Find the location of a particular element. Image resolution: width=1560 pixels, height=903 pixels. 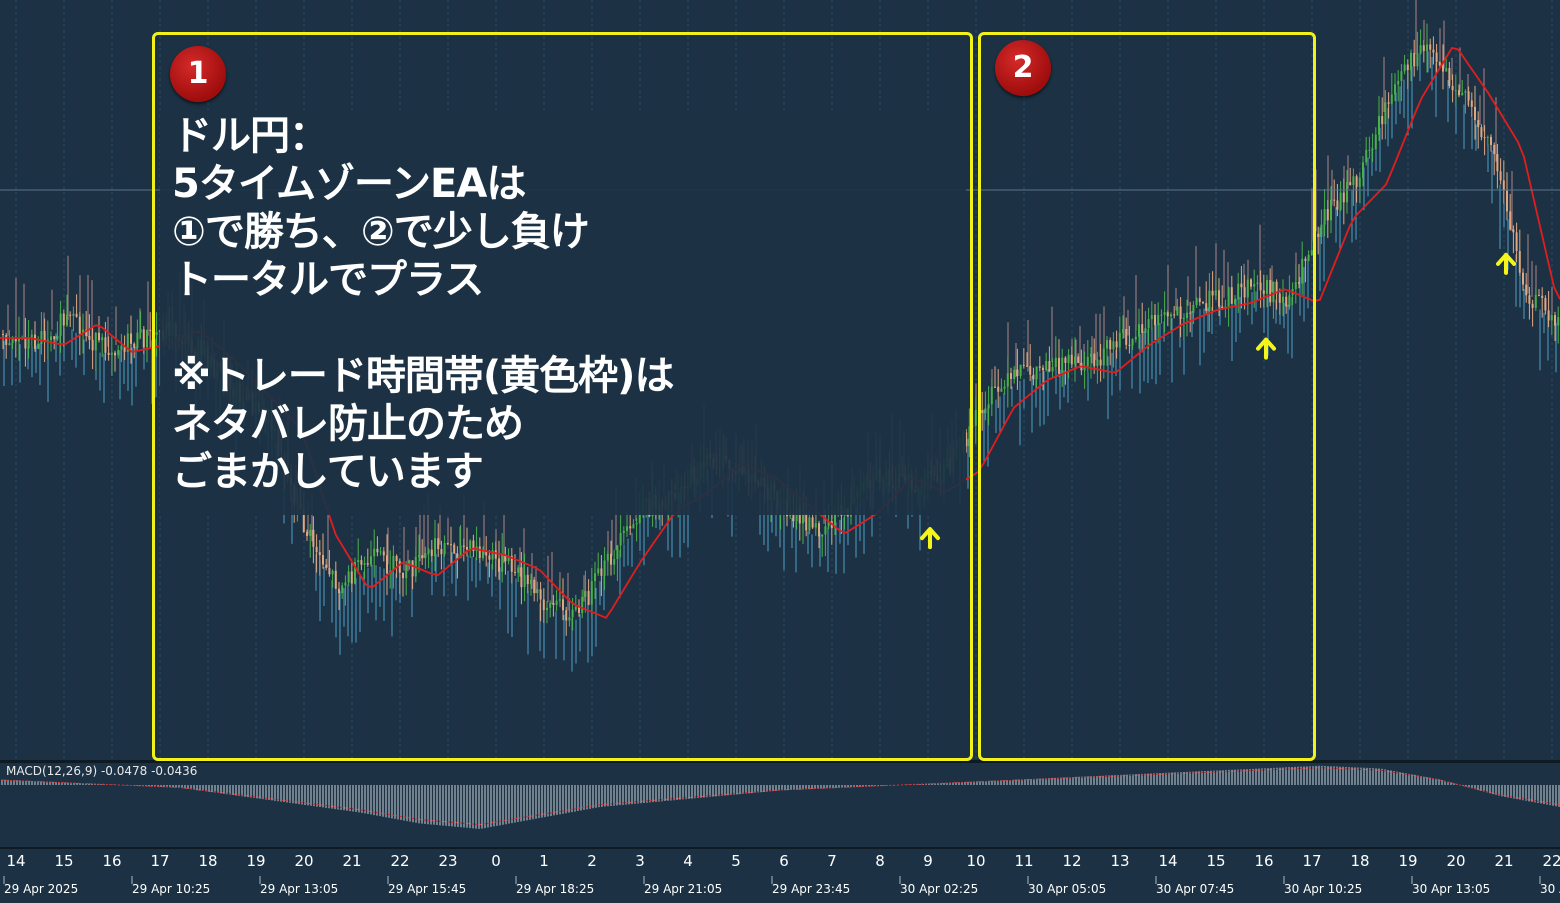

date-tick-label: 29 Apr 15:45 is located at coordinates (427, 889).